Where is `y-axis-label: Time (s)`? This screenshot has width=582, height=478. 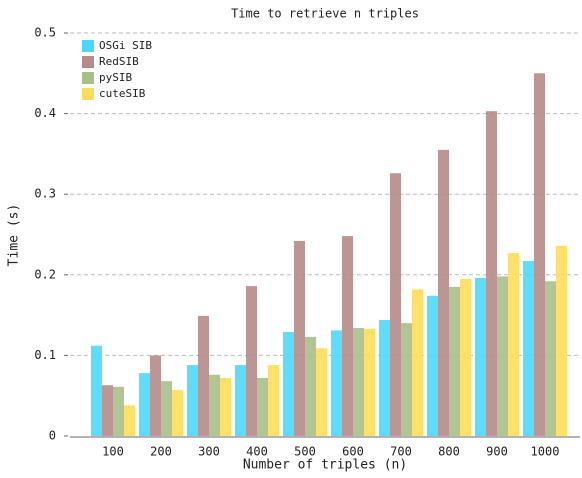
y-axis-label: Time (s) is located at coordinates (14, 235).